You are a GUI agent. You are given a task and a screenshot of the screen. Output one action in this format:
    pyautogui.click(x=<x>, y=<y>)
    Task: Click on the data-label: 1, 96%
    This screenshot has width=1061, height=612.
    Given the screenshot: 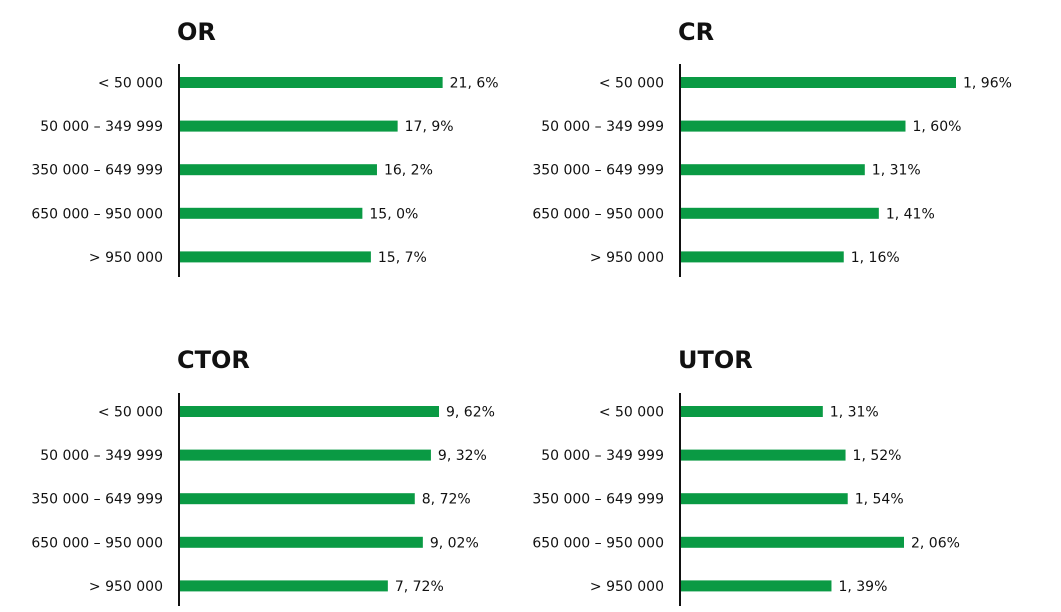 What is the action you would take?
    pyautogui.click(x=987, y=84)
    